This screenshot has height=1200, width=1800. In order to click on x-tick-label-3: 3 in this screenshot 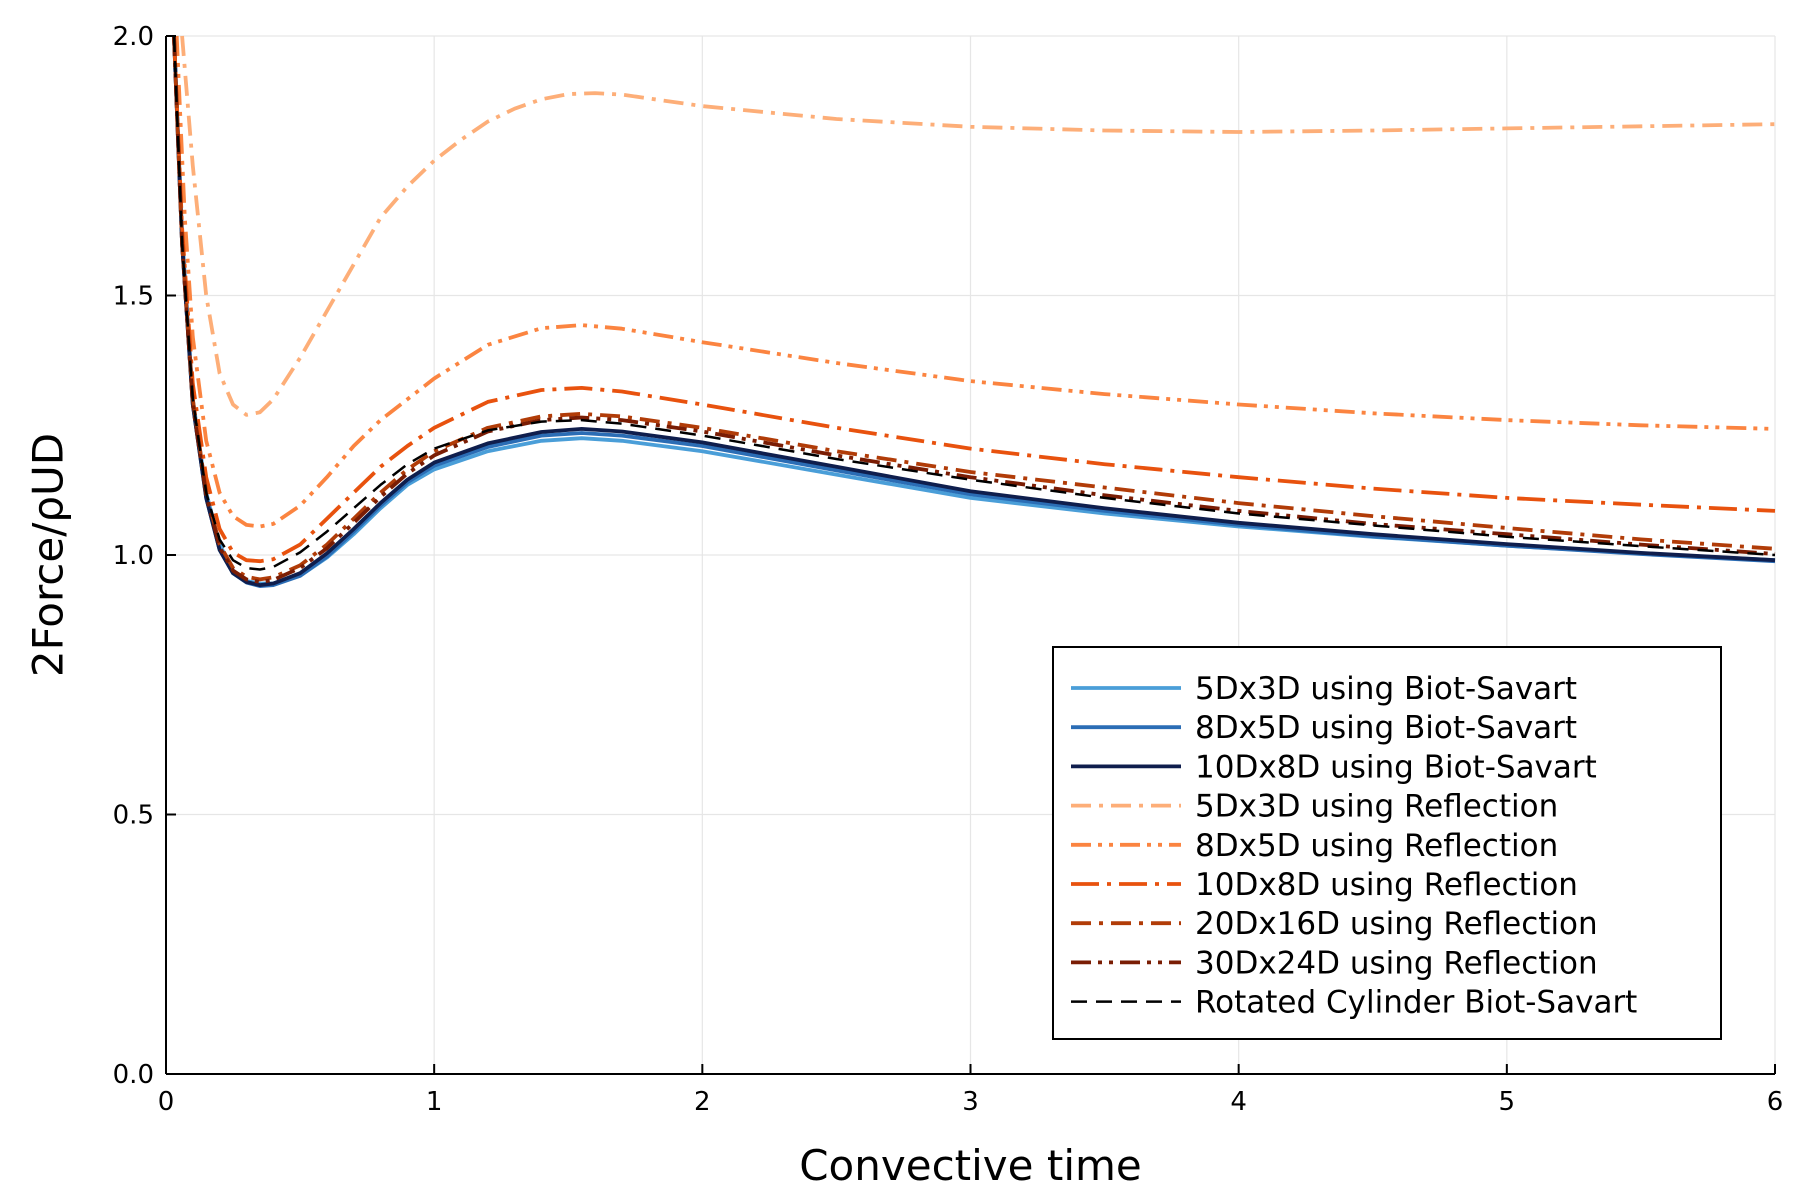, I will do `click(970, 1102)`.